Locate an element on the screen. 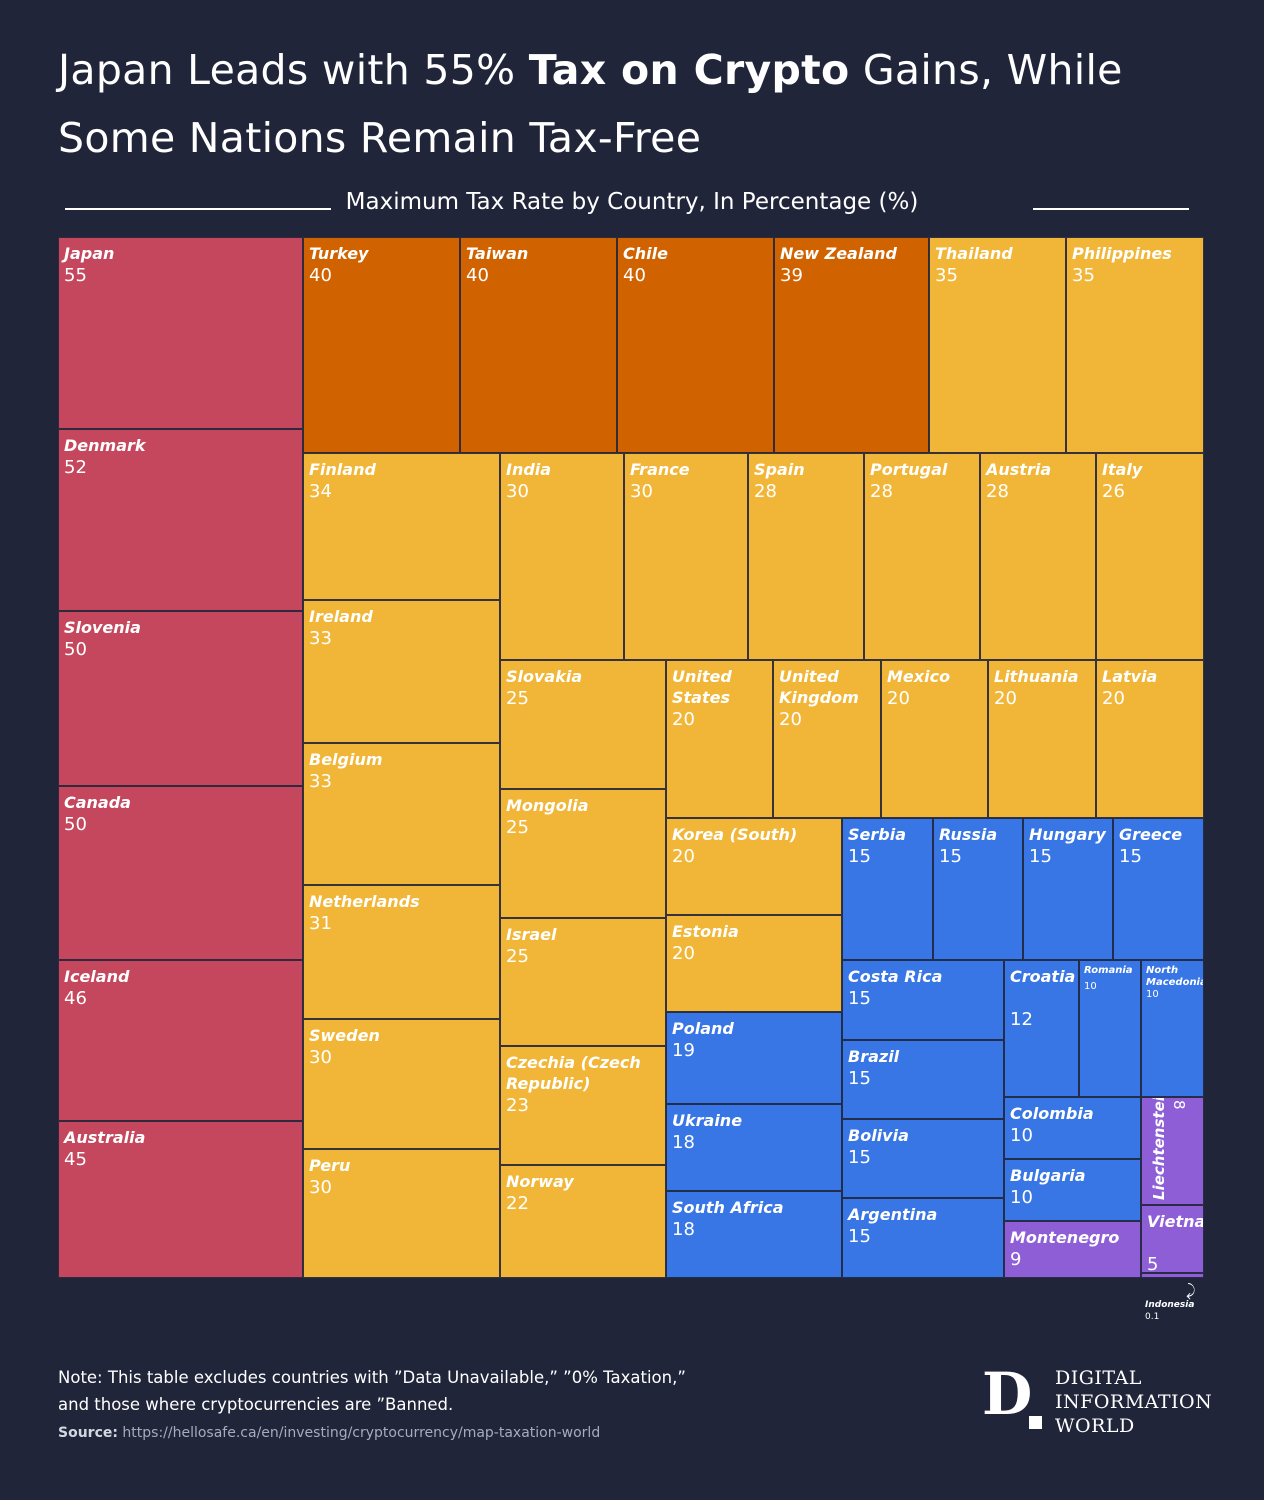 The image size is (1264, 1500). cell-argentina: Argentina 15 is located at coordinates (923, 1238).